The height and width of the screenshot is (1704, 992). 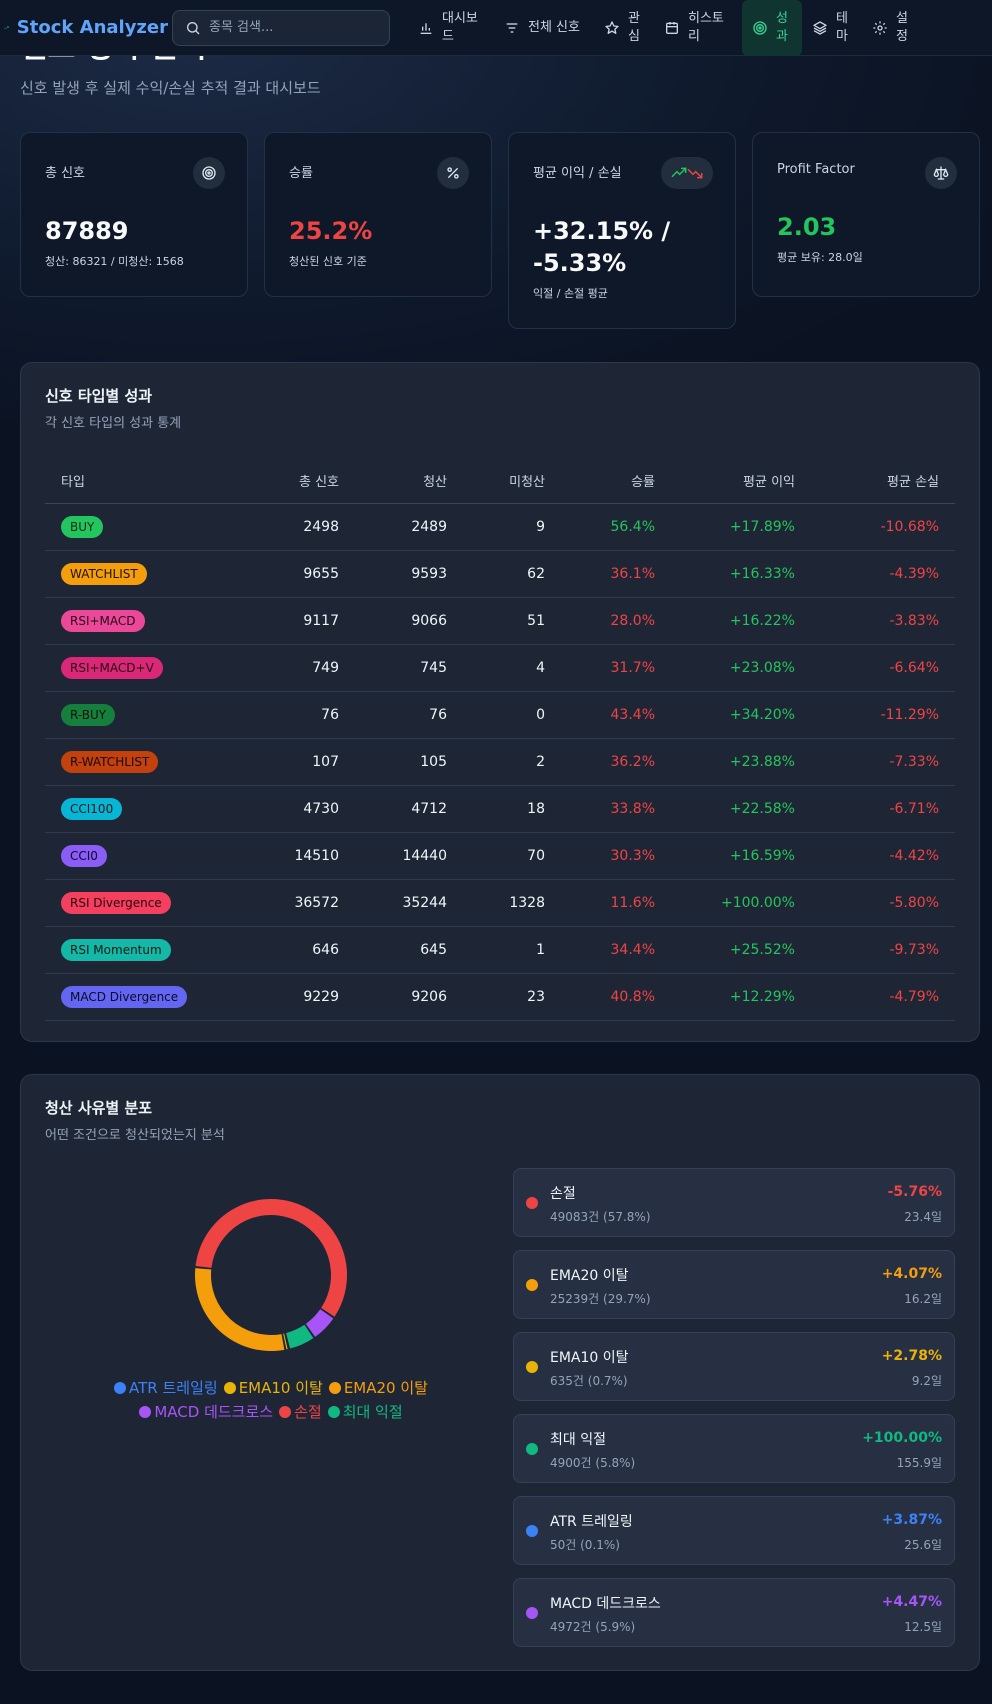 What do you see at coordinates (883, 481) in the screenshot?
I see `col-avg-loss: 평균 손실` at bounding box center [883, 481].